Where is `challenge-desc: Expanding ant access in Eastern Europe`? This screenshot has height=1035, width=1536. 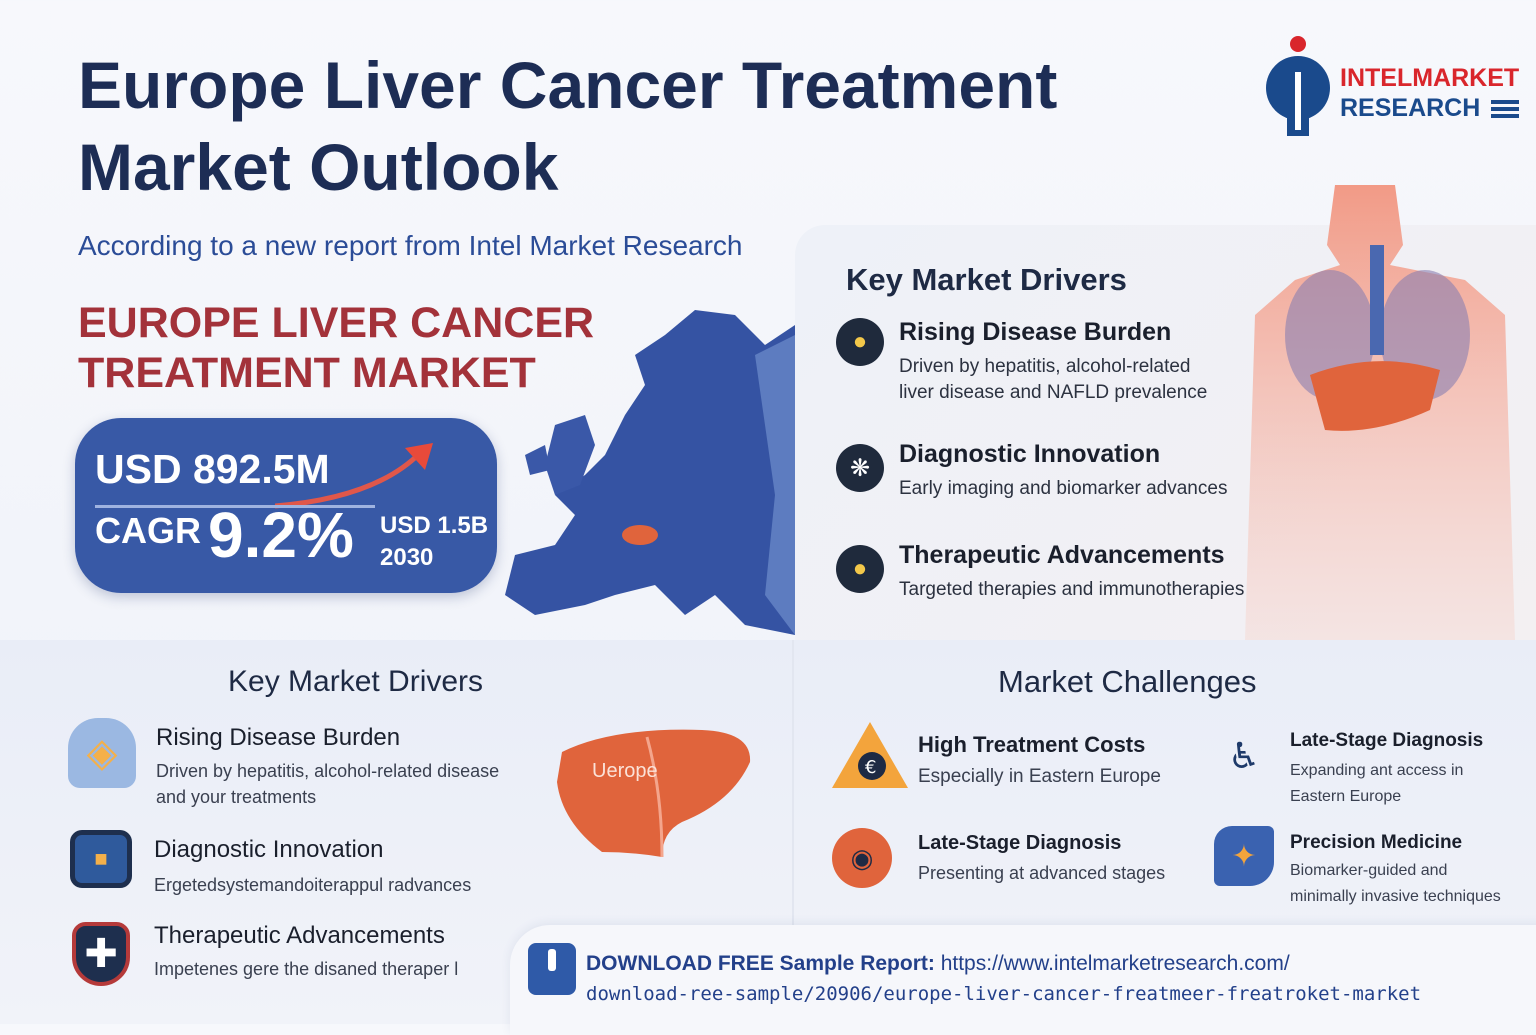
challenge-desc: Expanding ant access in Eastern Europe is located at coordinates (1376, 784).